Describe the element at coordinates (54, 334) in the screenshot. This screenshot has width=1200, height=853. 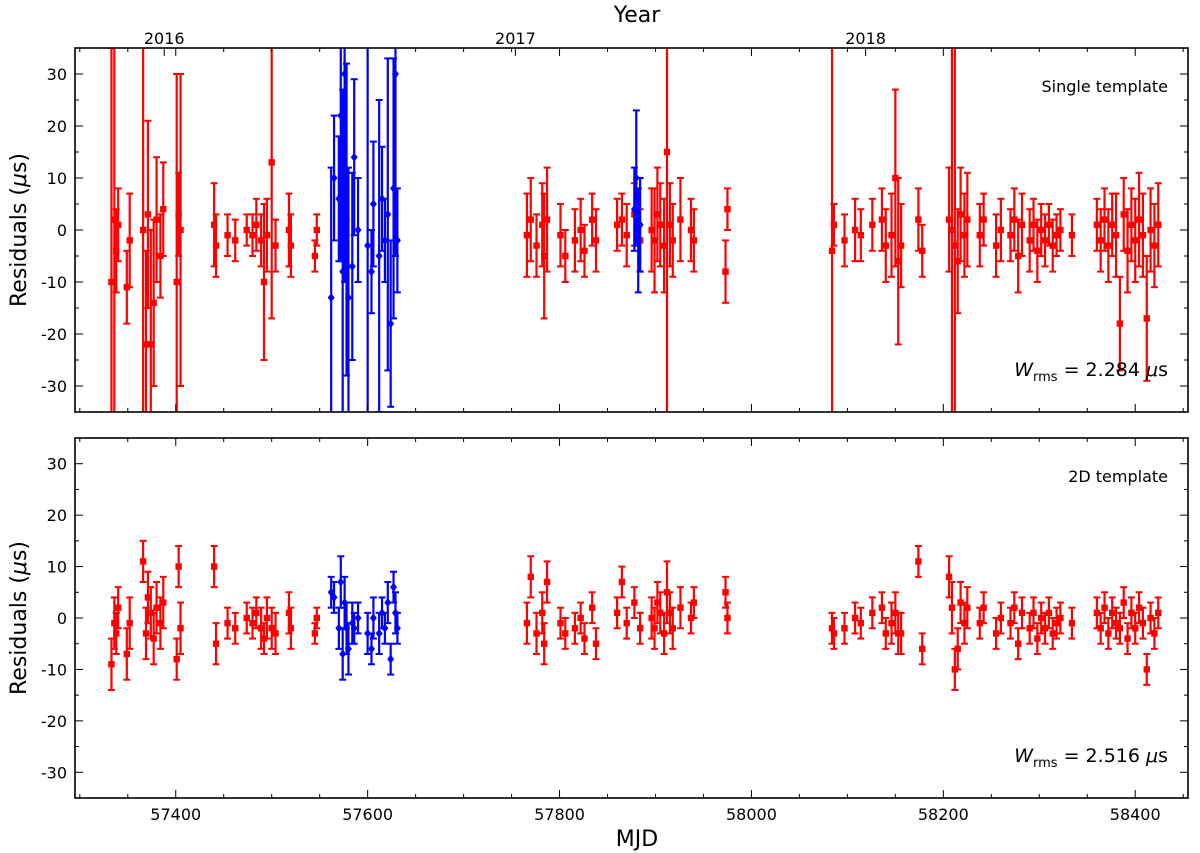
I see `y-tick-label: -20` at that location.